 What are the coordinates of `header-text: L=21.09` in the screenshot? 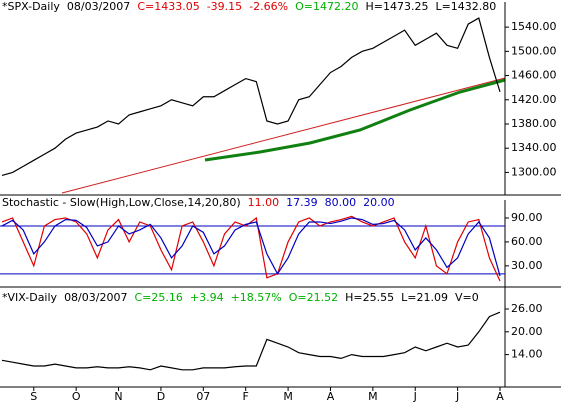 It's located at (424, 297).